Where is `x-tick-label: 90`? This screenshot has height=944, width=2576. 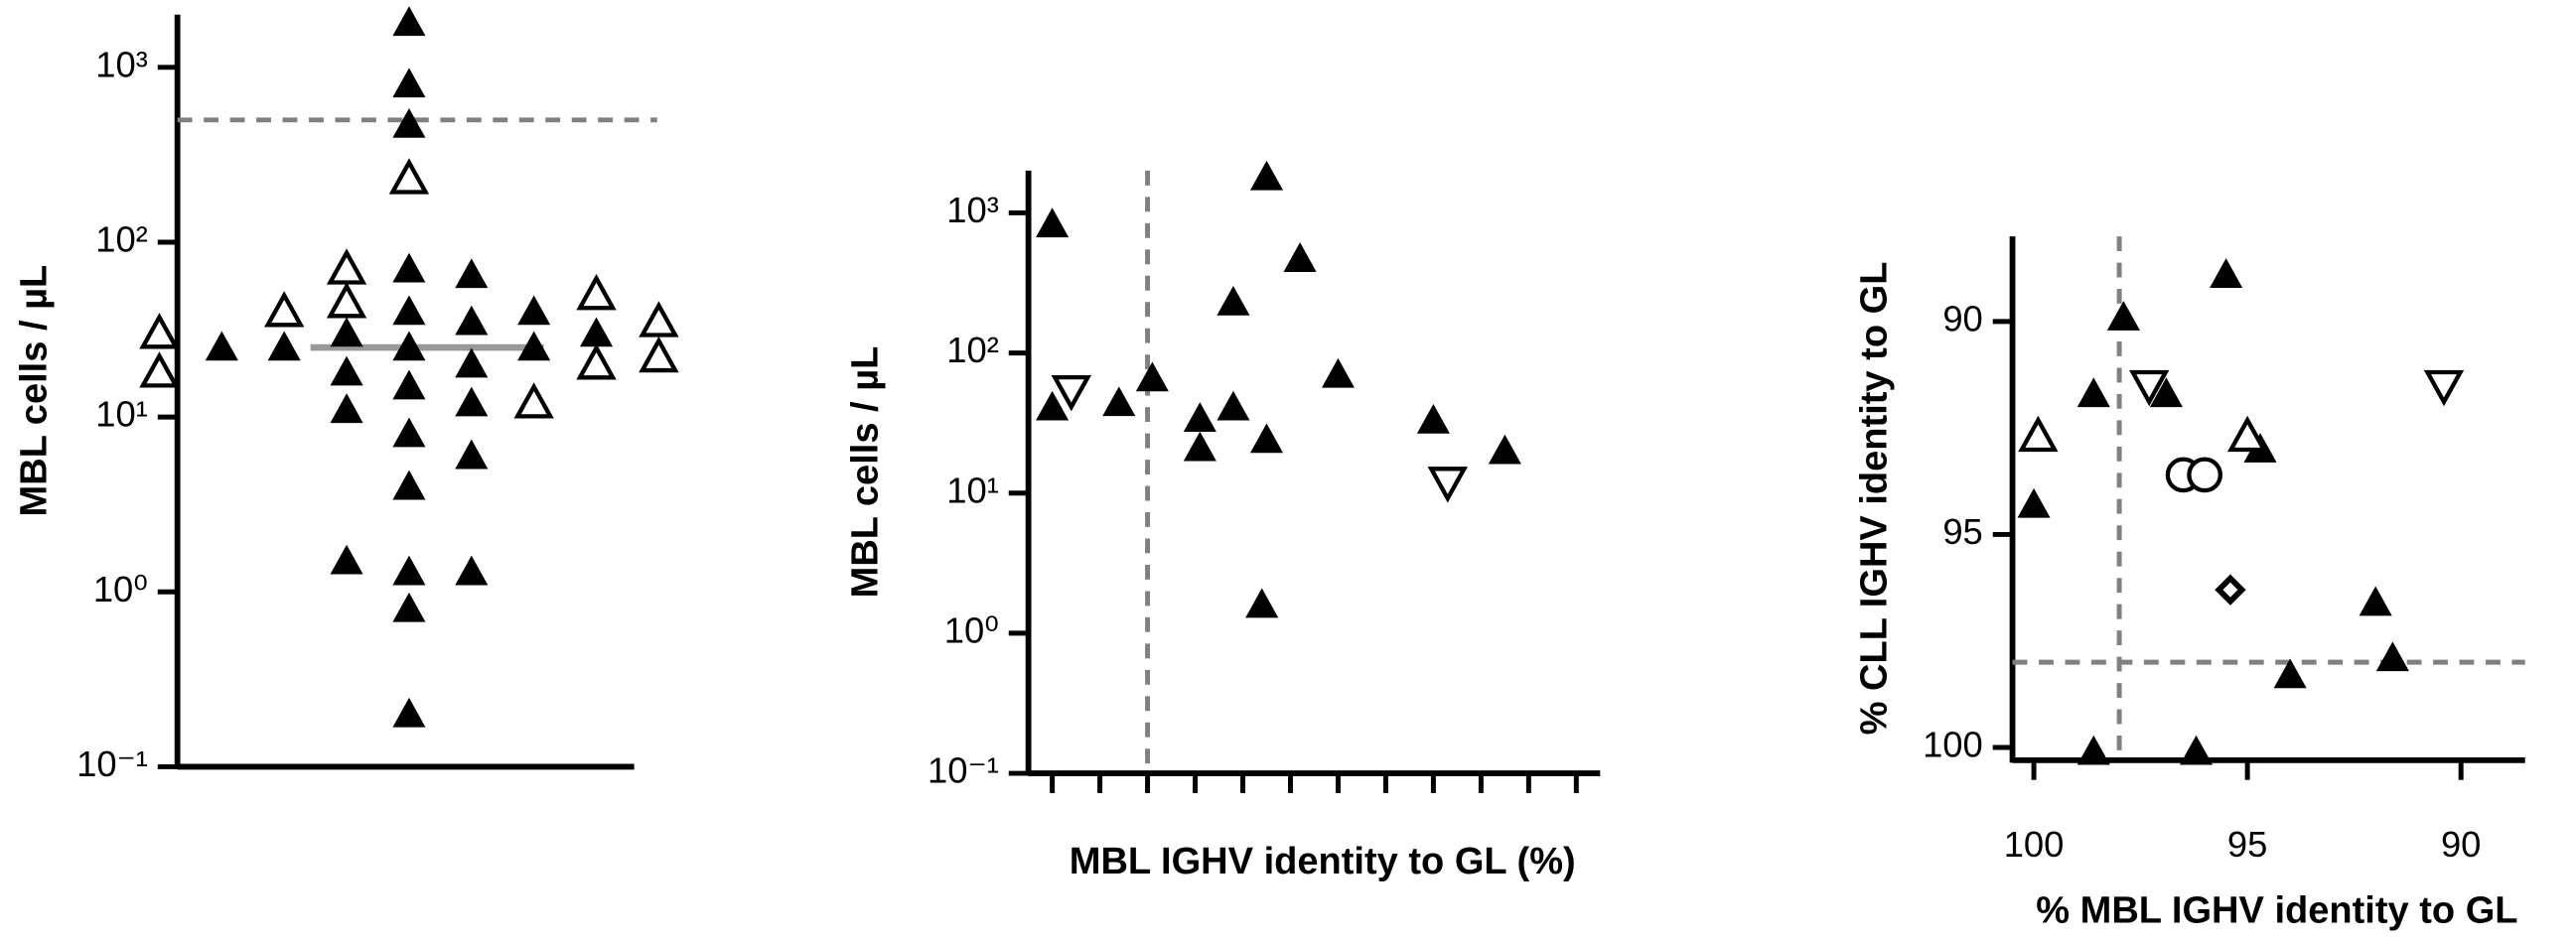
x-tick-label: 90 is located at coordinates (2461, 844).